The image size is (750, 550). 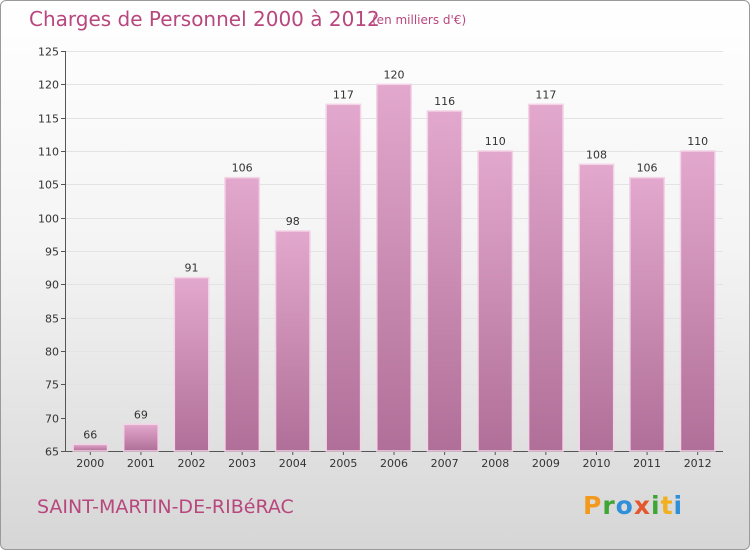 I want to click on y-tick-label: 75, so click(x=52, y=385).